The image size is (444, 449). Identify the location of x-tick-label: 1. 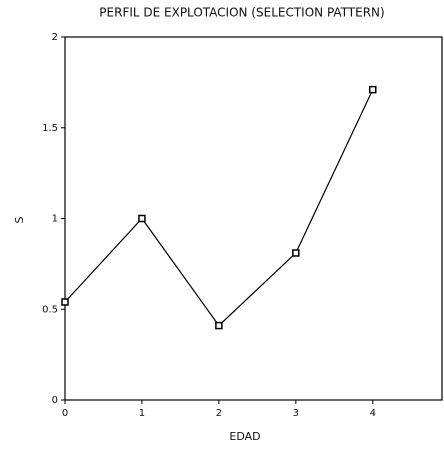
(142, 413).